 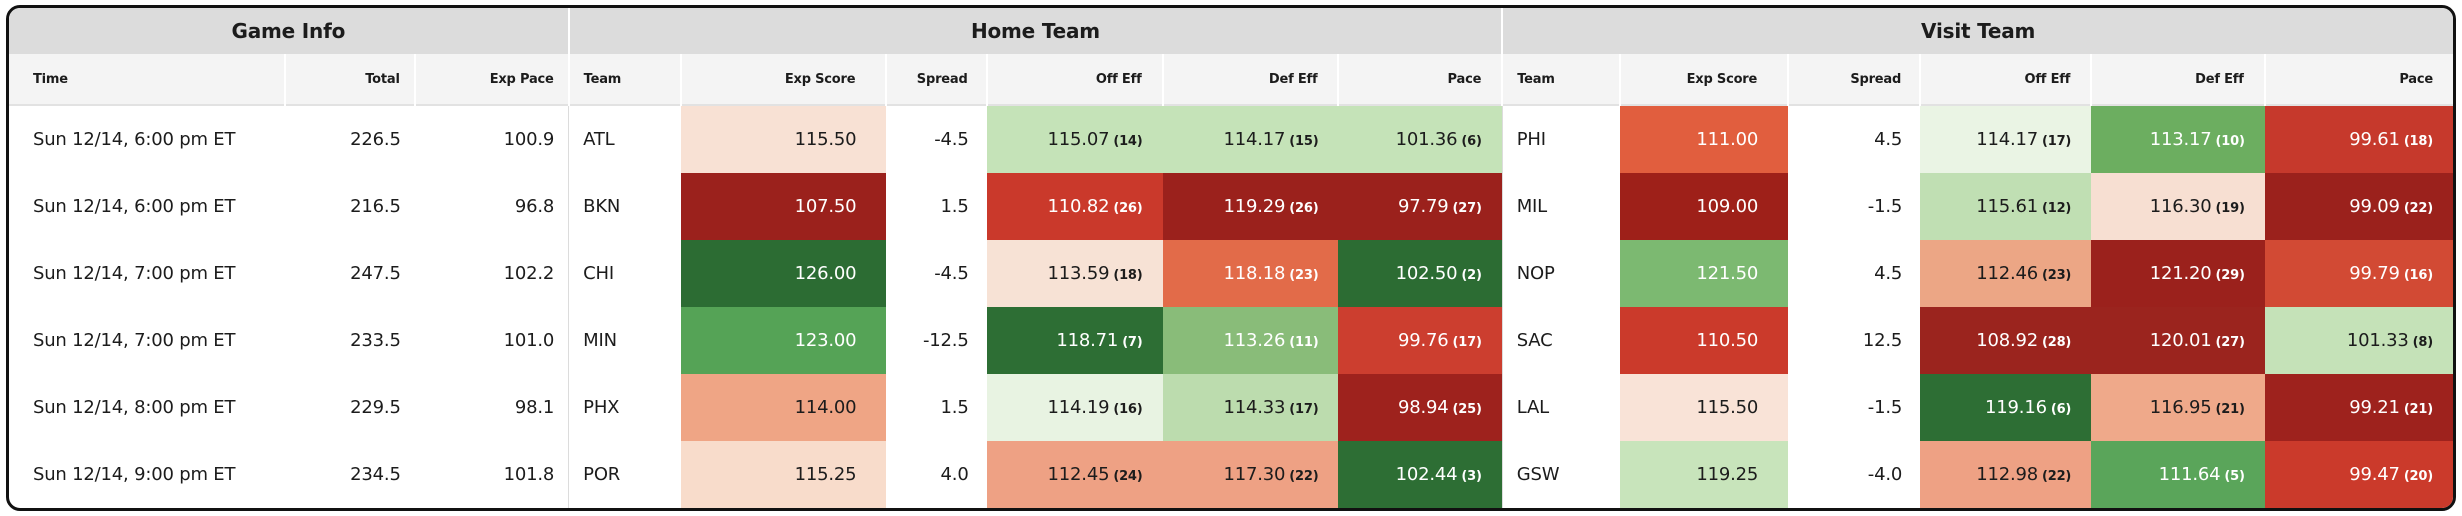 I want to click on home-pace-value: 102.44, so click(x=1426, y=474).